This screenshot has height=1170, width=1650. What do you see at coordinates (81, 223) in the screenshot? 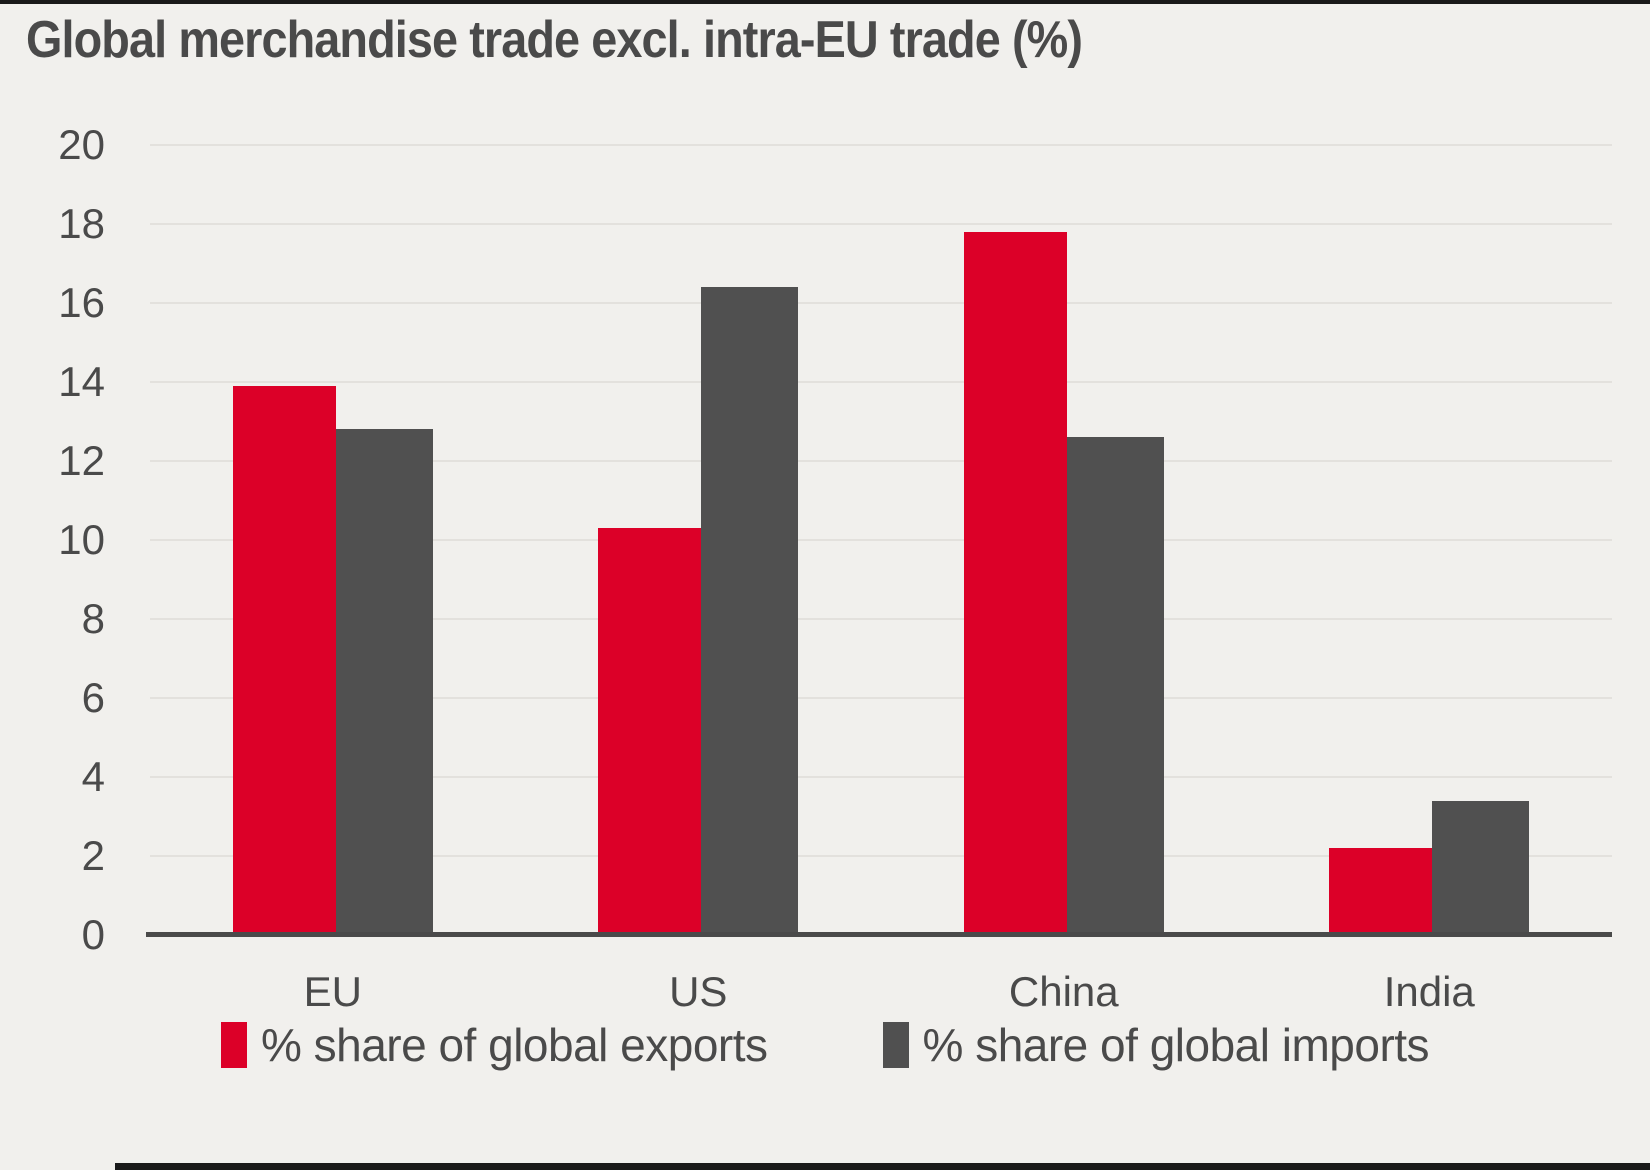
I see `y-axis-tick-label: 18` at bounding box center [81, 223].